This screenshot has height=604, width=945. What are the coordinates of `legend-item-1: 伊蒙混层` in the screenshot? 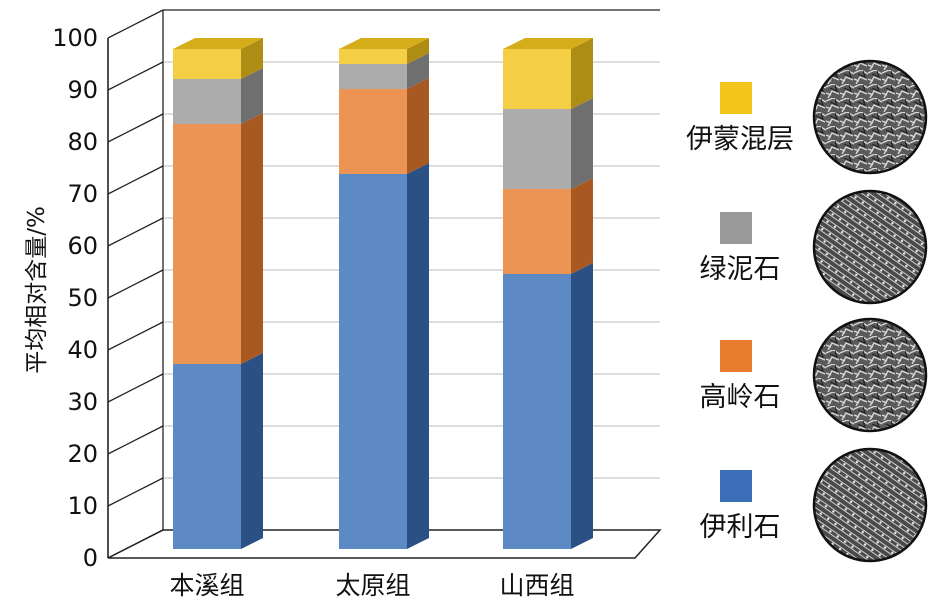 It's located at (807, 117).